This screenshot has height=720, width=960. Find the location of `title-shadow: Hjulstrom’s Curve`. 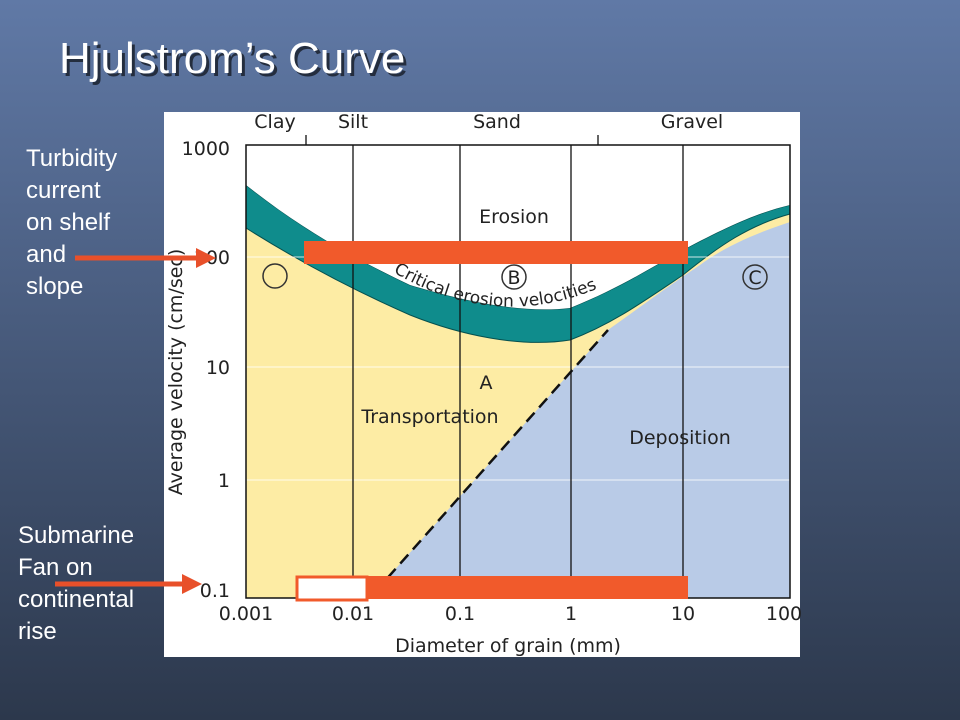

title-shadow: Hjulstrom’s Curve is located at coordinates (235, 61).